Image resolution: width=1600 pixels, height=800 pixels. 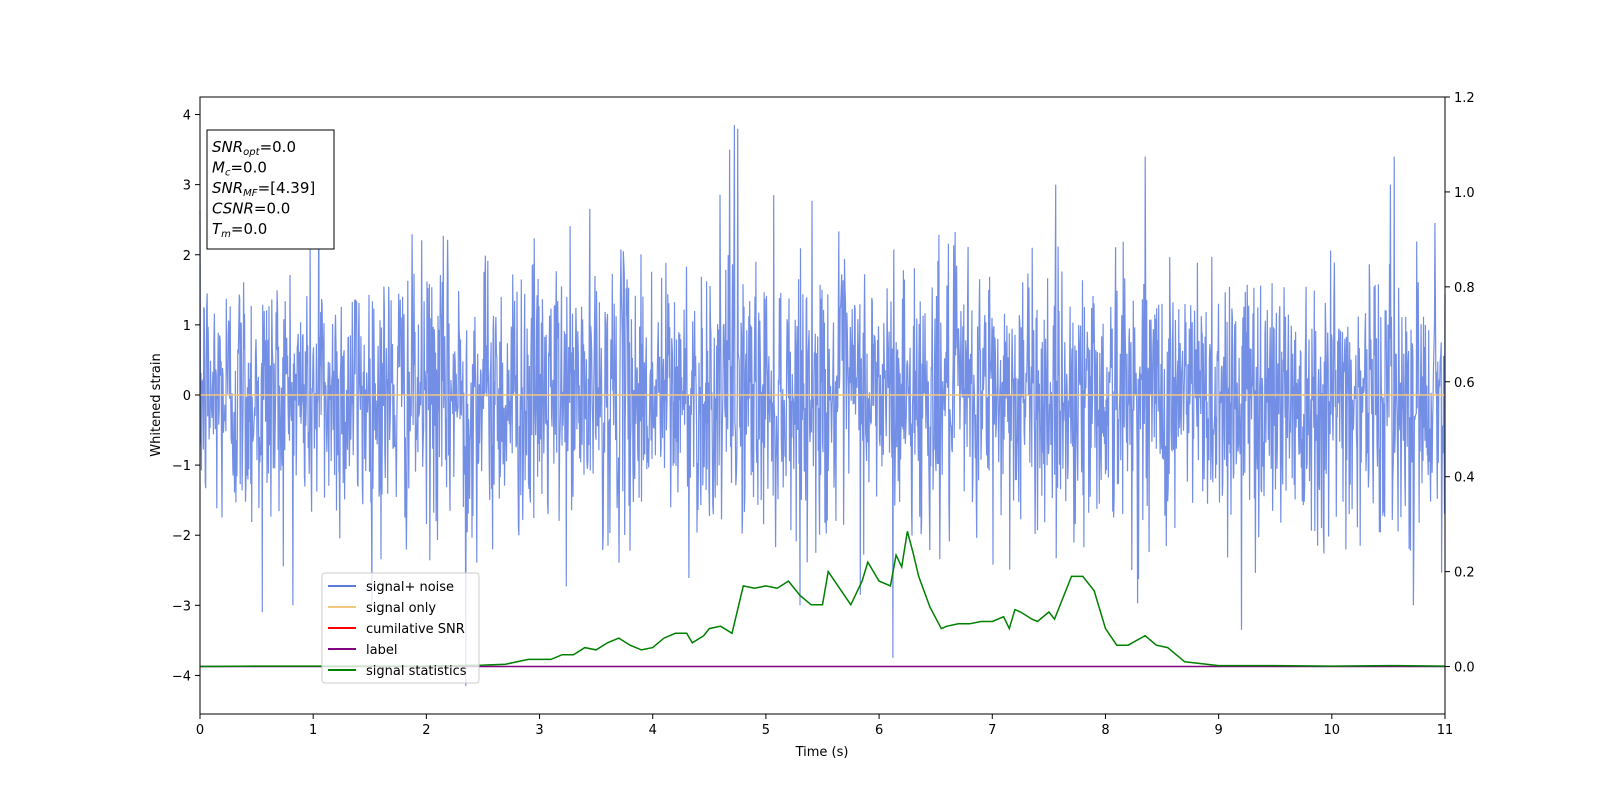 I want to click on x-tick-label: 9, so click(x=1218, y=730).